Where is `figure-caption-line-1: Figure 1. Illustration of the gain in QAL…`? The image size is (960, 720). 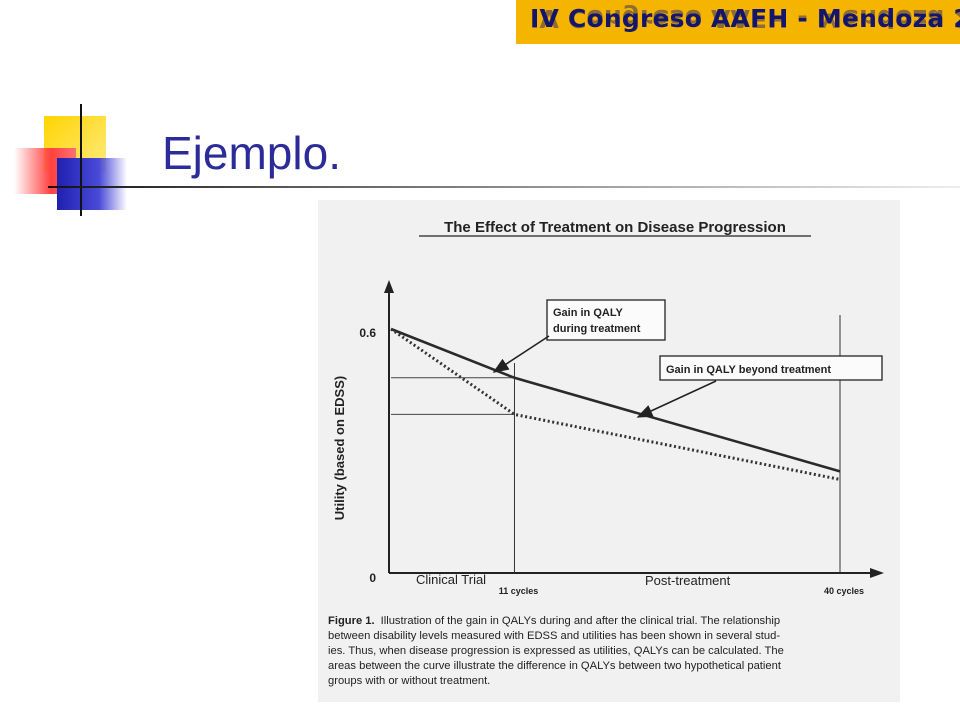 figure-caption-line-1: Figure 1. Illustration of the gain in QAL… is located at coordinates (554, 621).